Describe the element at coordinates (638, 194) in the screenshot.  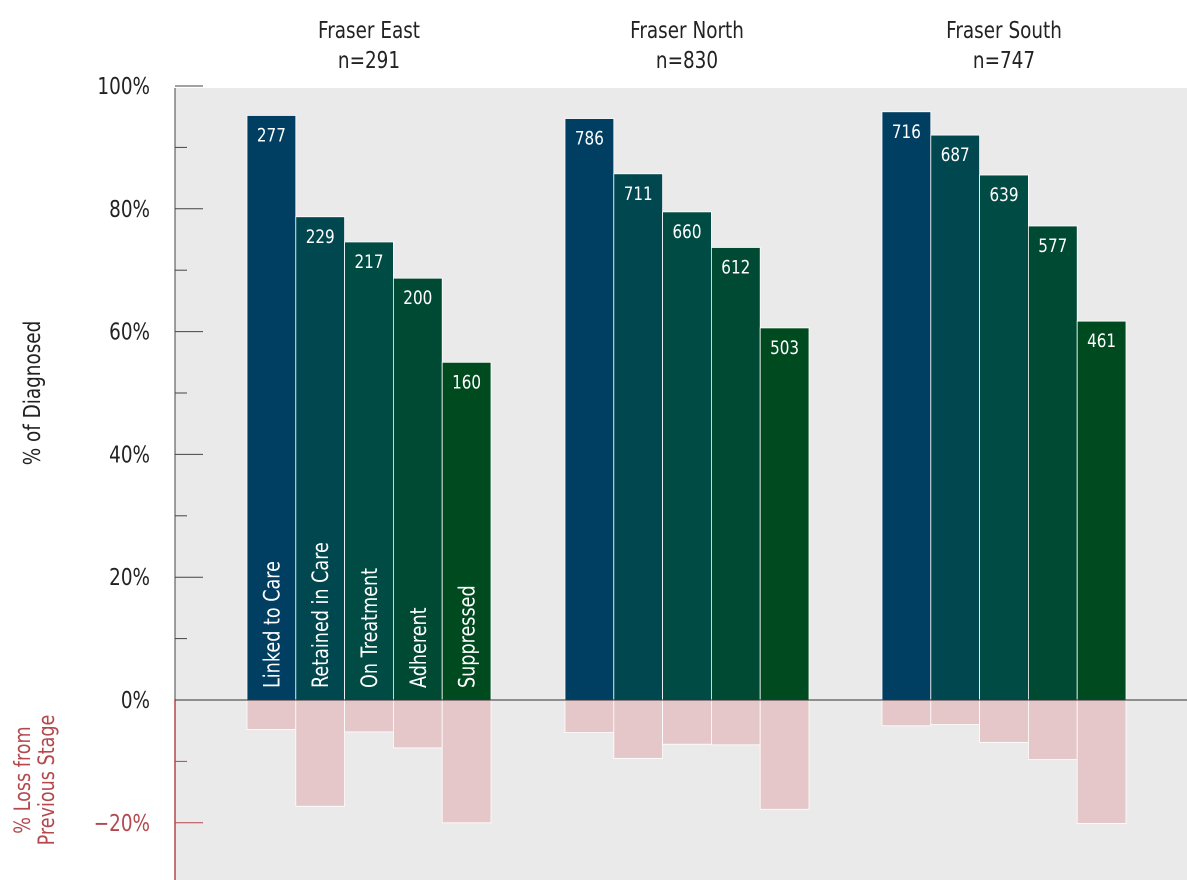
I see `data-label: 711` at that location.